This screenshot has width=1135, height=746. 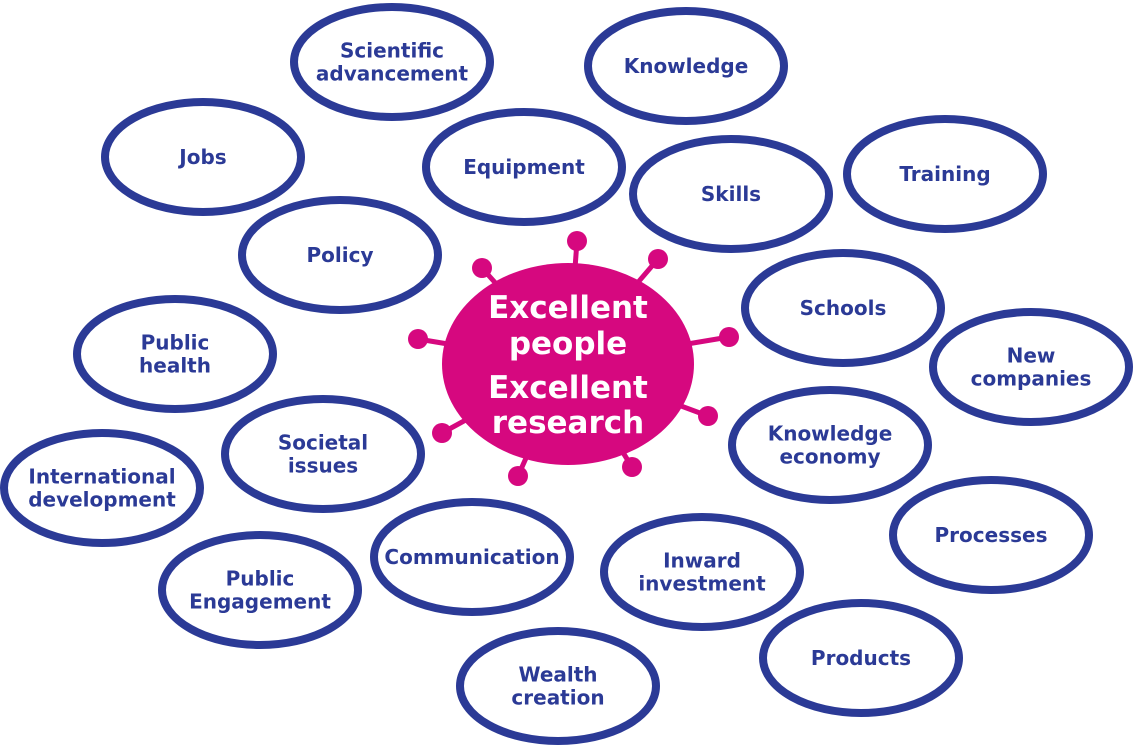 What do you see at coordinates (175, 366) in the screenshot?
I see `bubble-label: health` at bounding box center [175, 366].